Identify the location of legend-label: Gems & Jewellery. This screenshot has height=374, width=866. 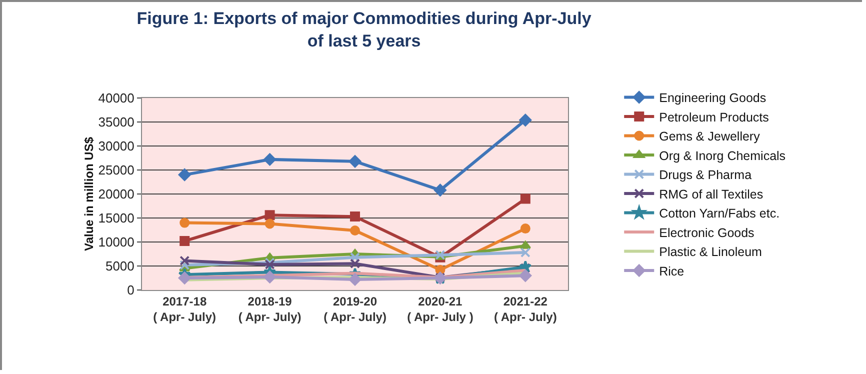
(710, 137).